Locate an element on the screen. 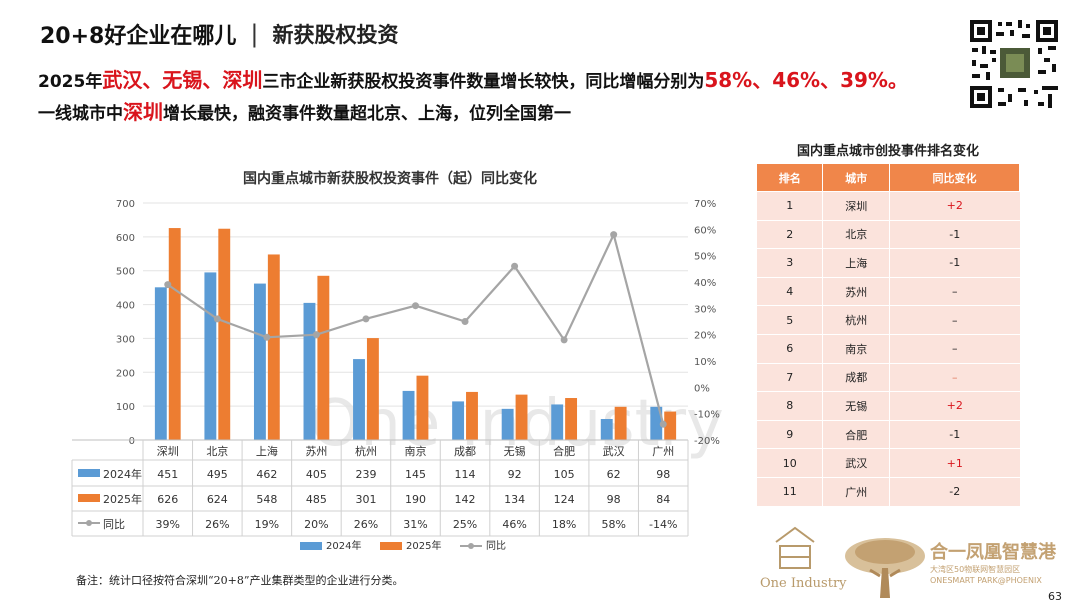  y-right-tick-label: 20% is located at coordinates (705, 336).